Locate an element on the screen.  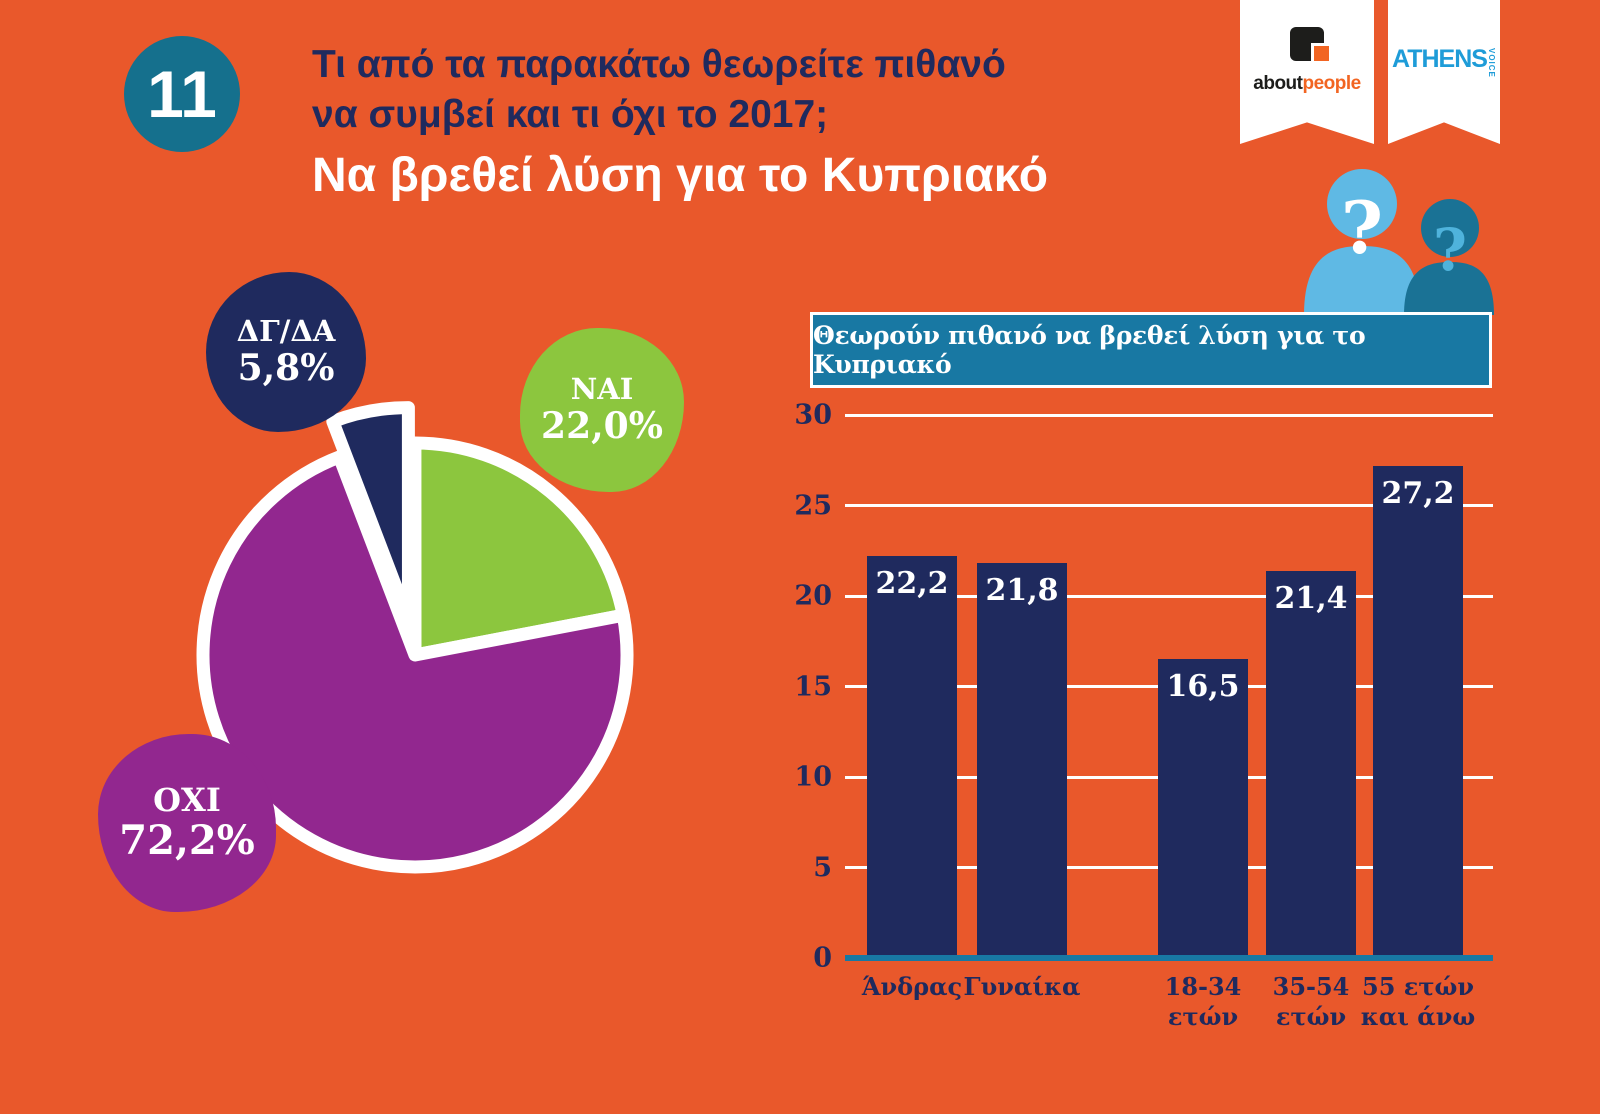
pie-slice-ΝΑΙ is located at coordinates (519, 549).